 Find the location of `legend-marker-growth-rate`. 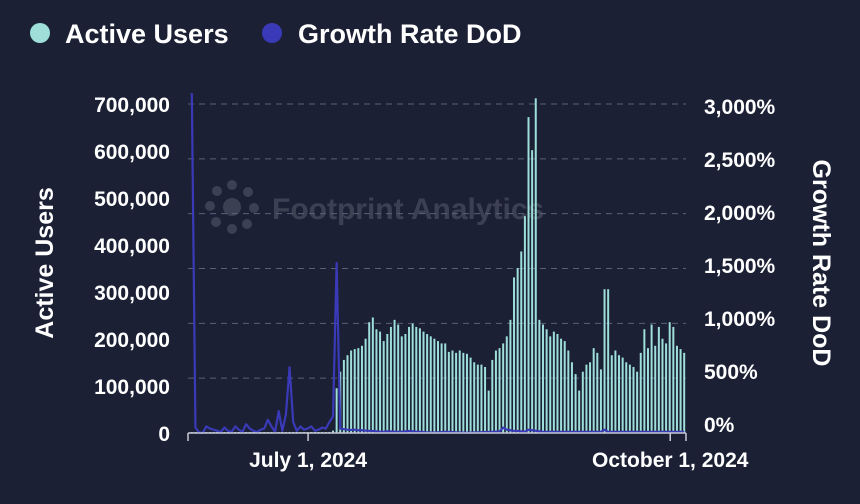

legend-marker-growth-rate is located at coordinates (272, 33).